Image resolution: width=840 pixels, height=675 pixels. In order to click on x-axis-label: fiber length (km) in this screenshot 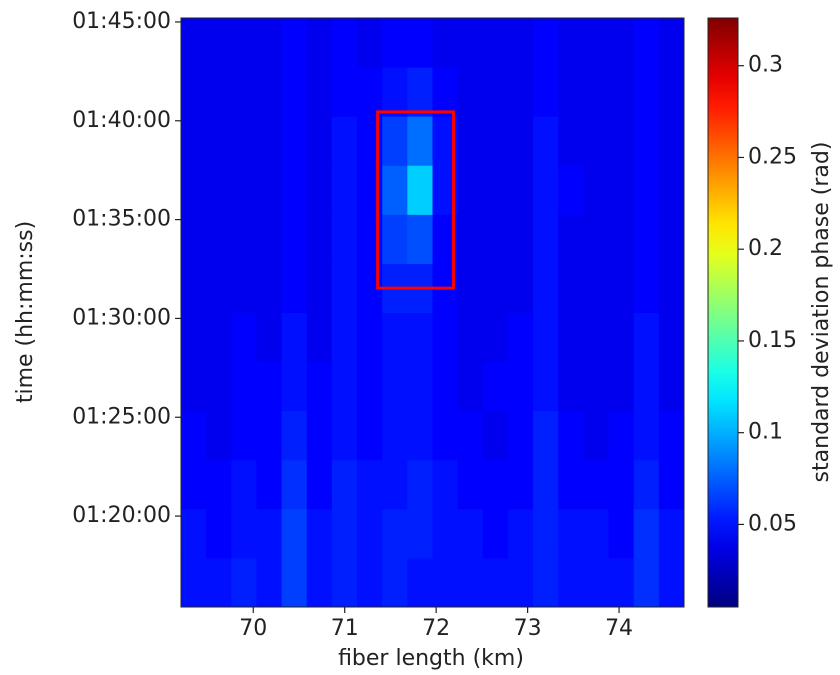, I will do `click(431, 658)`.